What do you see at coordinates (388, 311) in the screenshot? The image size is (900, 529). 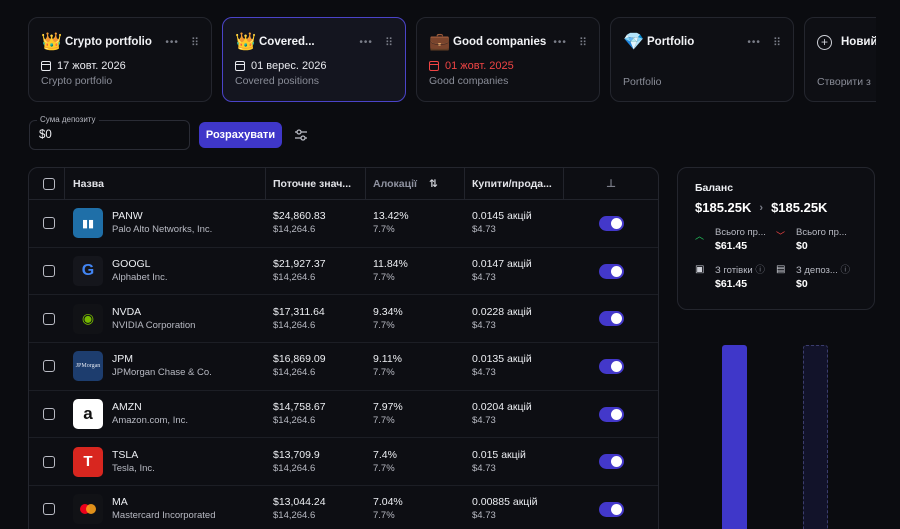 I see `current-allocation: 9.34%` at bounding box center [388, 311].